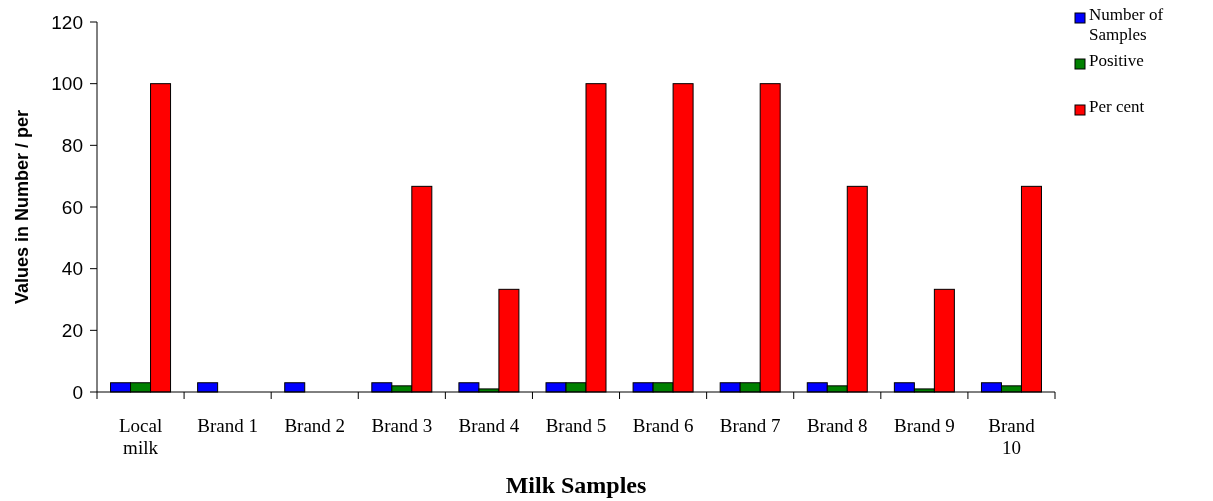 The image size is (1213, 501). Describe the element at coordinates (837, 425) in the screenshot. I see `x-tick-label: Brand 8` at that location.